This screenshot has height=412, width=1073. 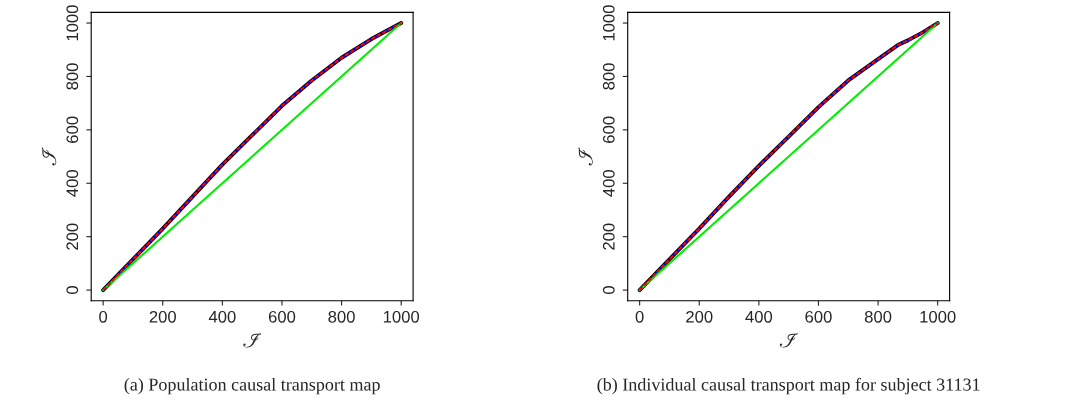 What do you see at coordinates (252, 386) in the screenshot?
I see `text: (a) Population causal transport map` at bounding box center [252, 386].